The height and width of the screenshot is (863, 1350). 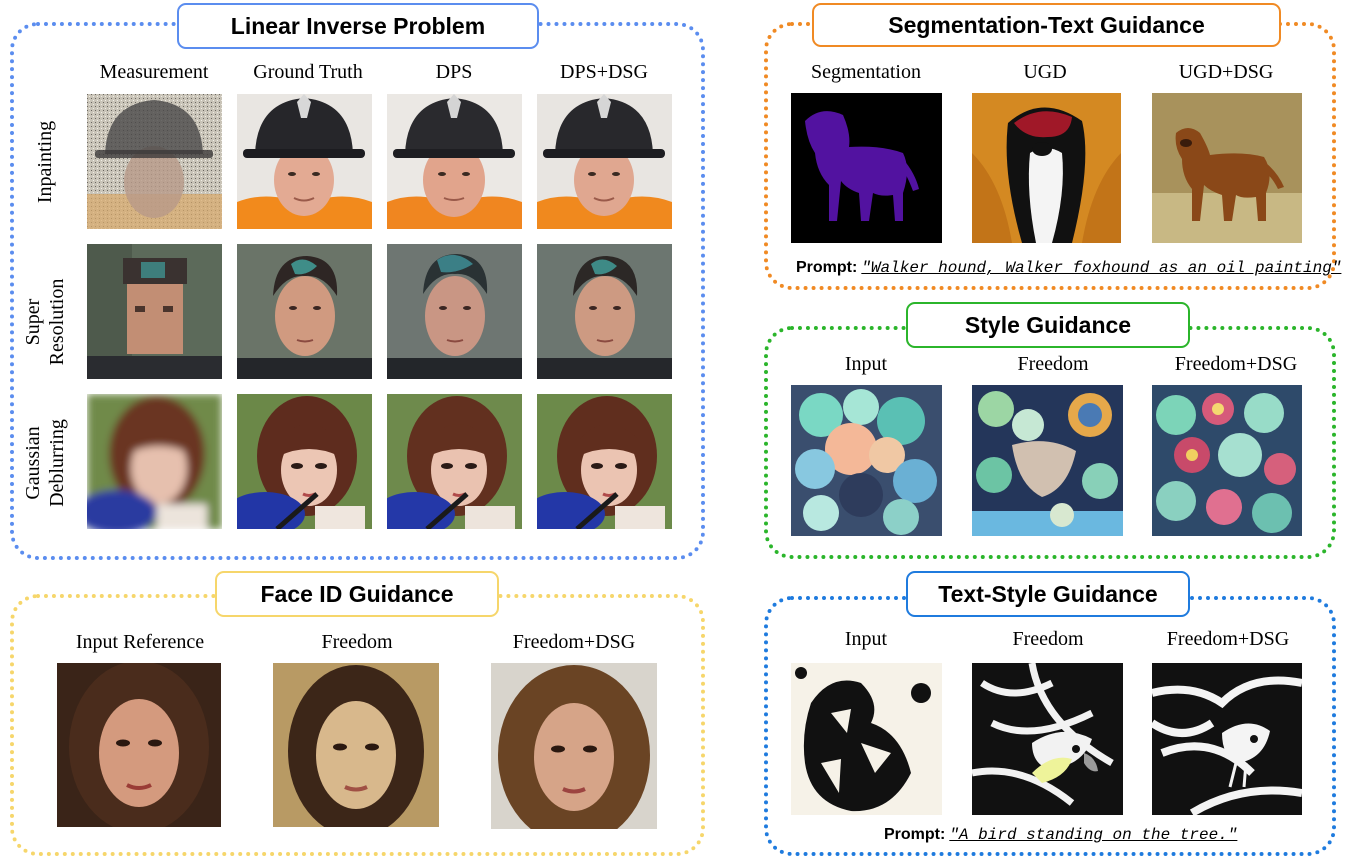 I want to click on super-resolution-measurement-image, so click(x=154, y=311).